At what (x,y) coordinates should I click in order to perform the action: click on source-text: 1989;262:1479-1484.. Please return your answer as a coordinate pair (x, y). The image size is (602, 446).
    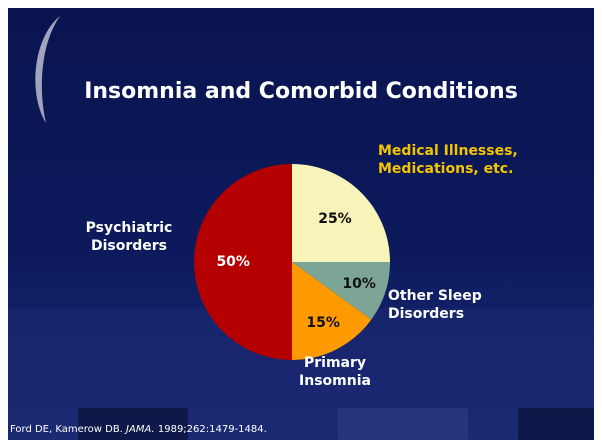
    Looking at the image, I should click on (210, 429).